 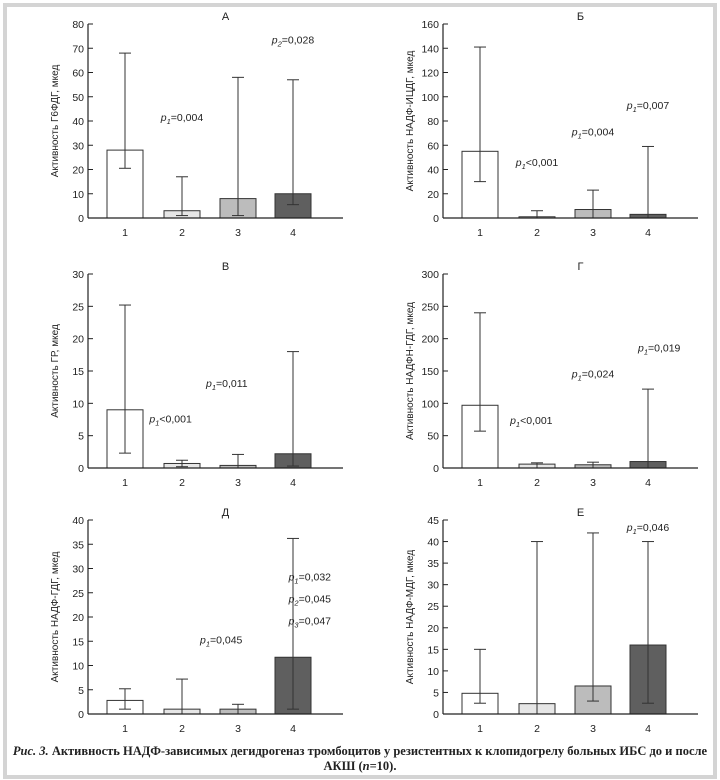 I want to click on p-value: =0,047, so click(x=315, y=622).